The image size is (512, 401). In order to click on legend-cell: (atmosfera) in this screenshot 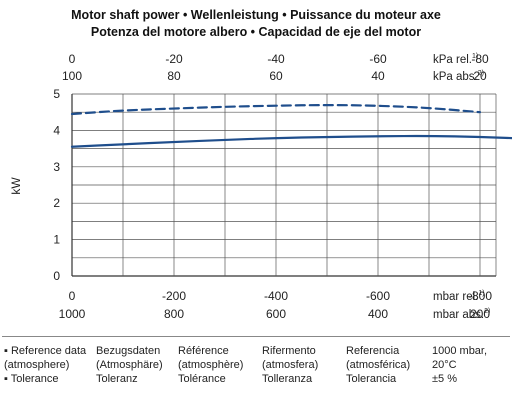, I will do `click(290, 365)`.